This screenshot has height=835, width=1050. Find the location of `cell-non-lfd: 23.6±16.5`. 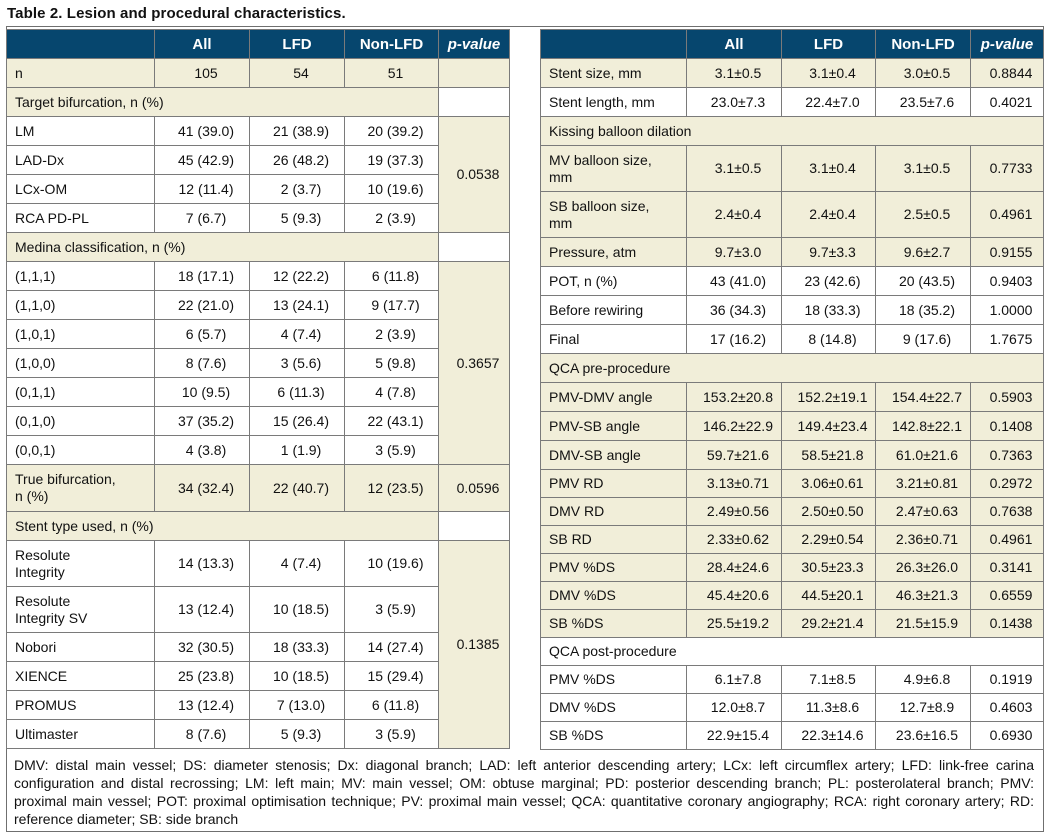

cell-non-lfd: 23.6±16.5 is located at coordinates (923, 735).